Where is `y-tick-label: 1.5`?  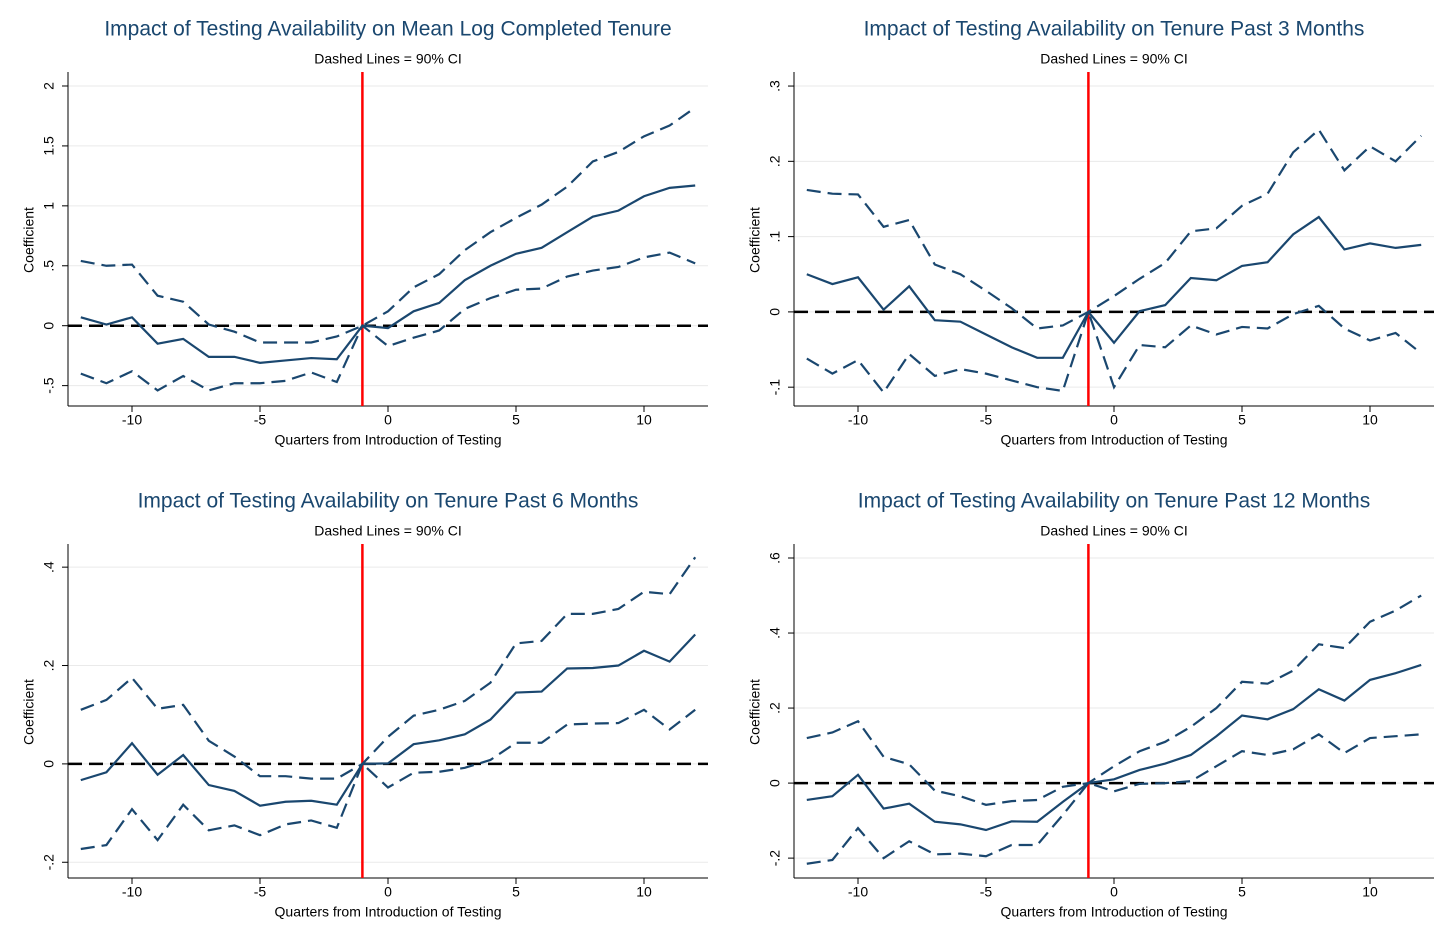
y-tick-label: 1.5 is located at coordinates (49, 146).